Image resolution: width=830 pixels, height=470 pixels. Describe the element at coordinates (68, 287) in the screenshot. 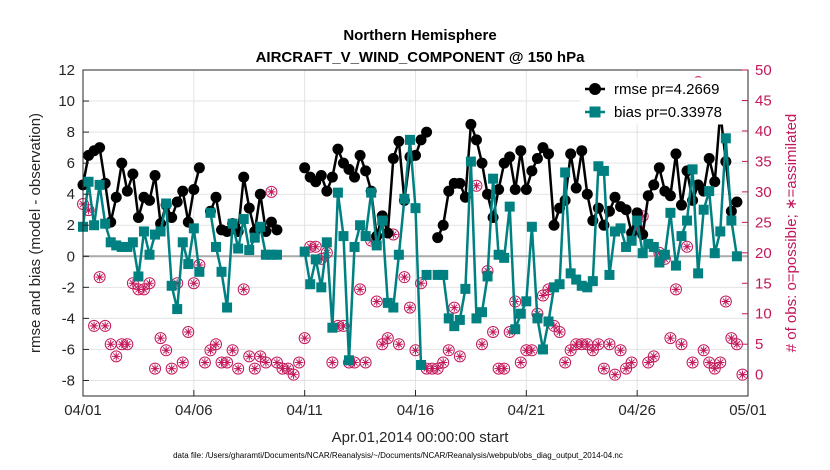

I see `y-tick-label: -2` at that location.